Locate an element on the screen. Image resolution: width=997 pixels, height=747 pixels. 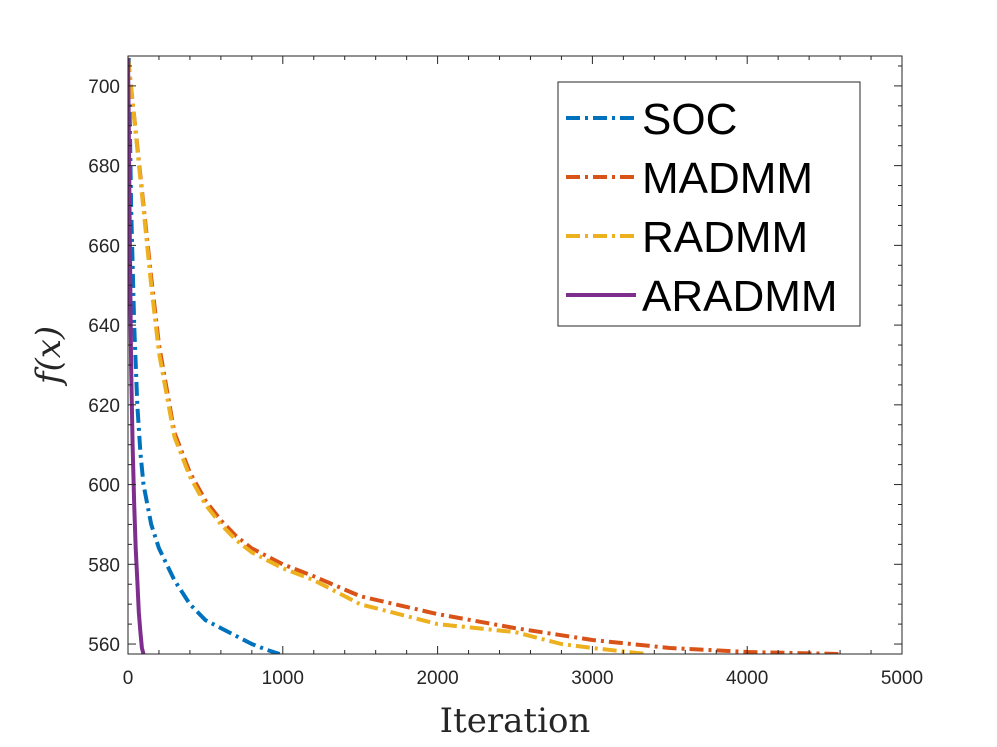
y-axis-label-group: f(x) is located at coordinates (49, 356).